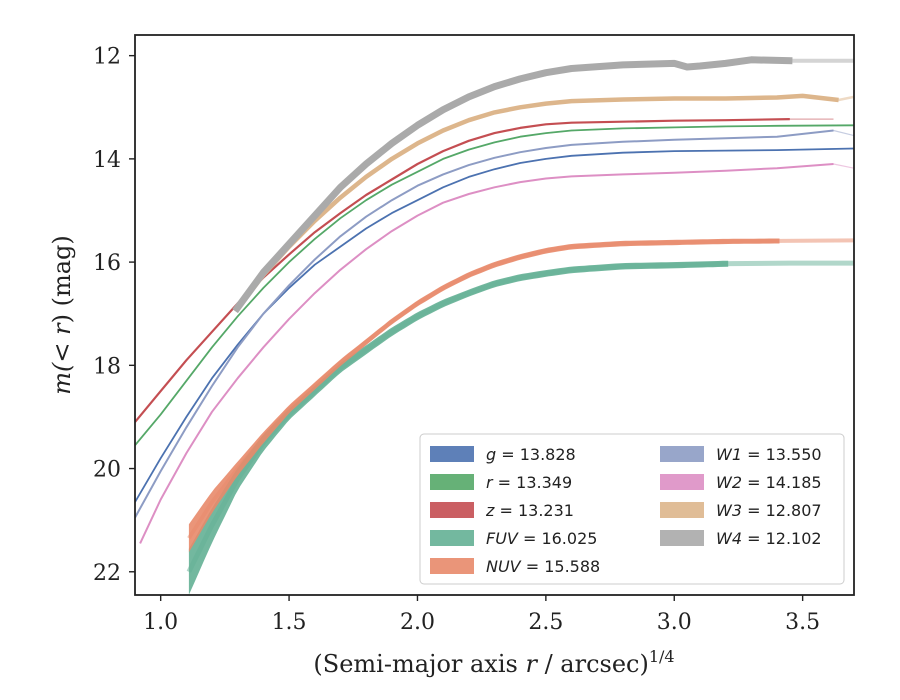 The height and width of the screenshot is (700, 900). Describe the element at coordinates (114, 315) in the screenshot. I see `y-axis-ticks: 12 14 16 18 20 22` at that location.